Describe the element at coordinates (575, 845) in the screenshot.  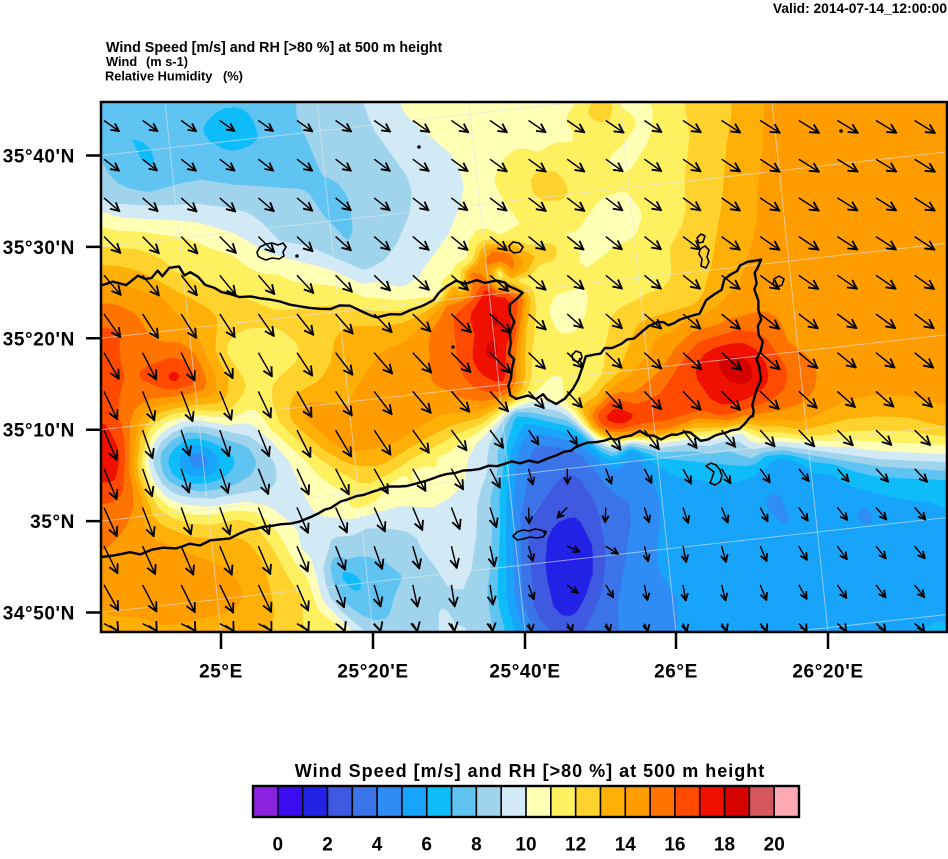
I see `svg-text: 12` at that location.